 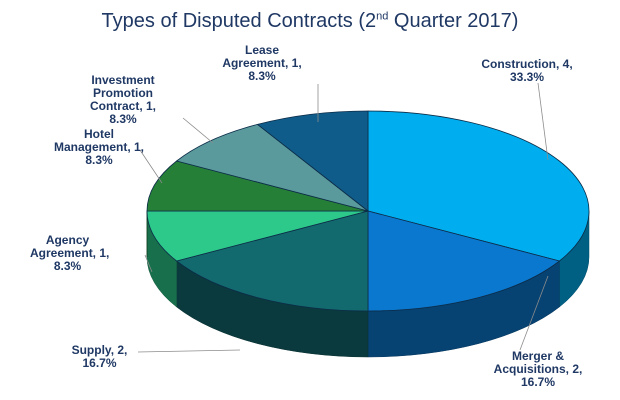 What do you see at coordinates (534, 313) in the screenshot?
I see `leader-line-merger-acquisitions` at bounding box center [534, 313].